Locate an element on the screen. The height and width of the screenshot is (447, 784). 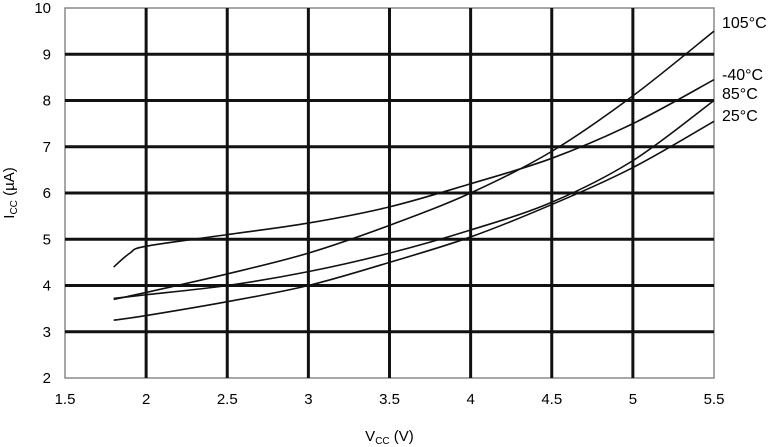
y-tick-label: 5 is located at coordinates (47, 239).